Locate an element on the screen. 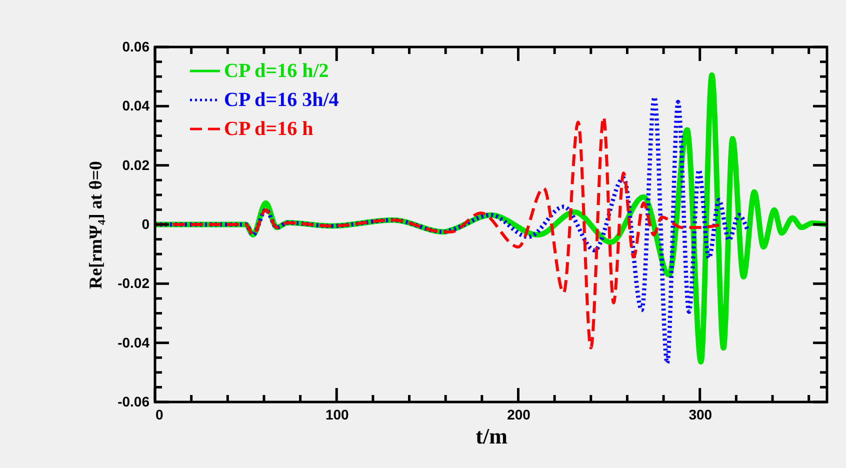 Image resolution: width=846 pixels, height=468 pixels. legend-label: CP d=16 h is located at coordinates (269, 129).